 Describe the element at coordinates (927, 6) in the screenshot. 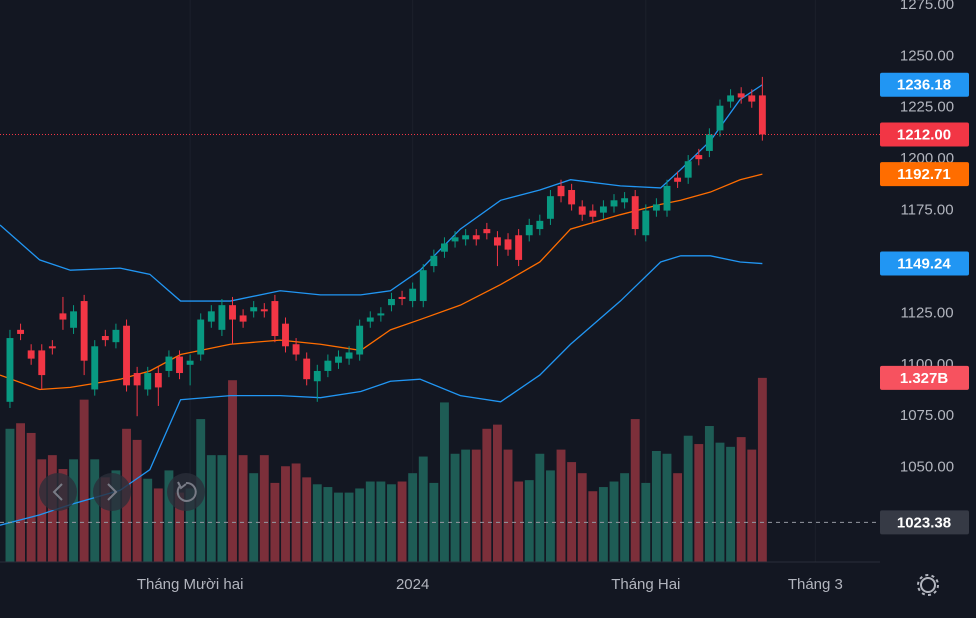

I see `y-tick-label: 1275.00` at that location.